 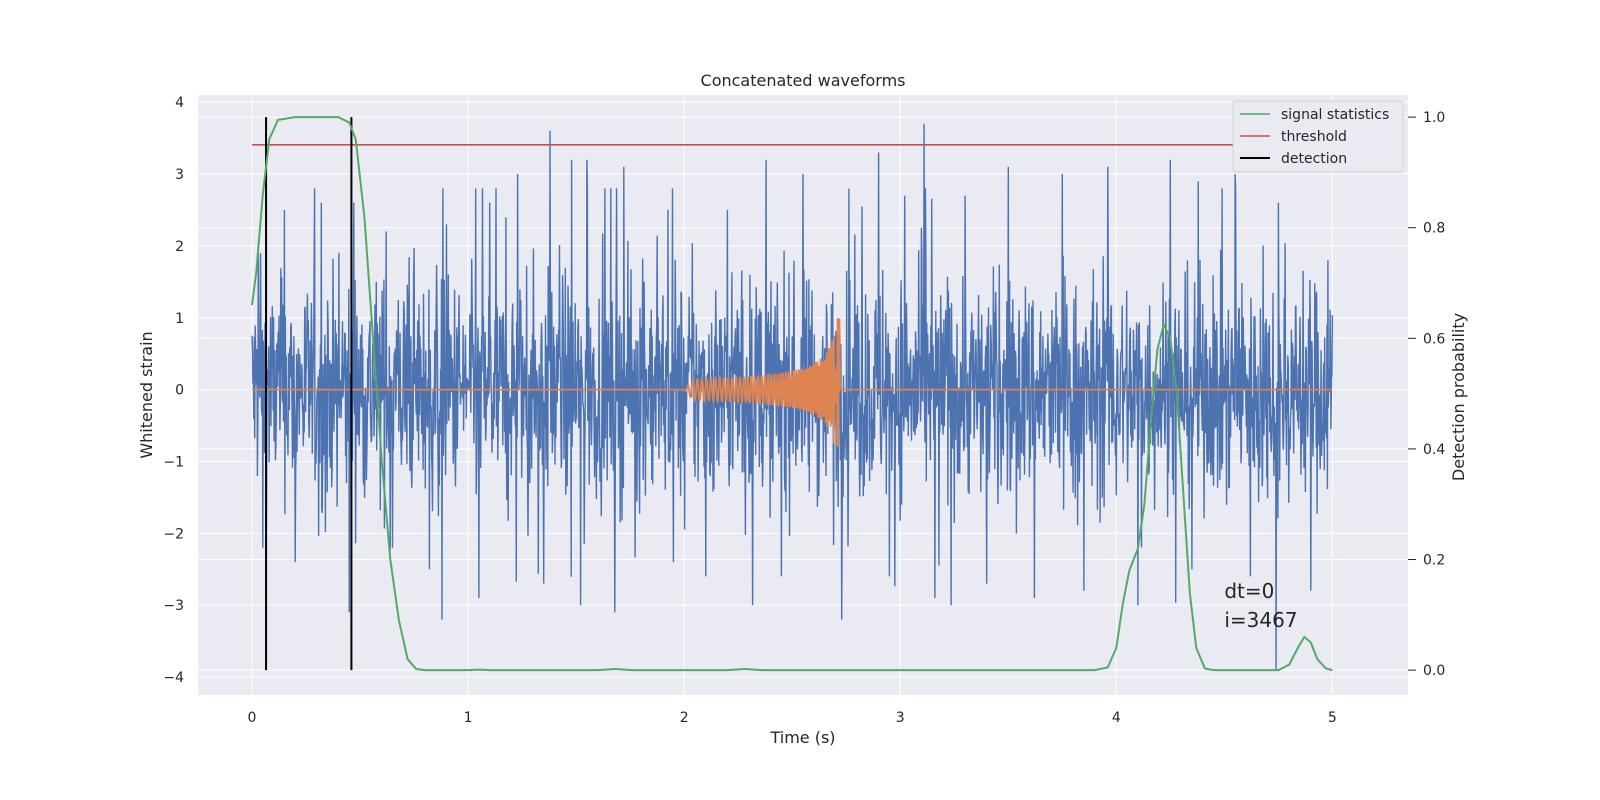 I want to click on legend: signal statistics threshold detection, so click(x=1318, y=136).